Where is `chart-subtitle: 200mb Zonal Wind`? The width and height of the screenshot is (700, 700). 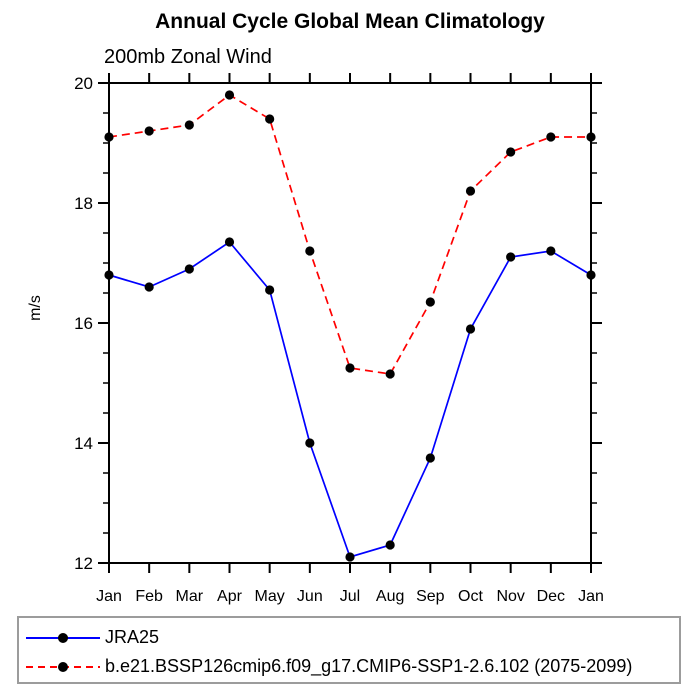
chart-subtitle: 200mb Zonal Wind is located at coordinates (188, 57).